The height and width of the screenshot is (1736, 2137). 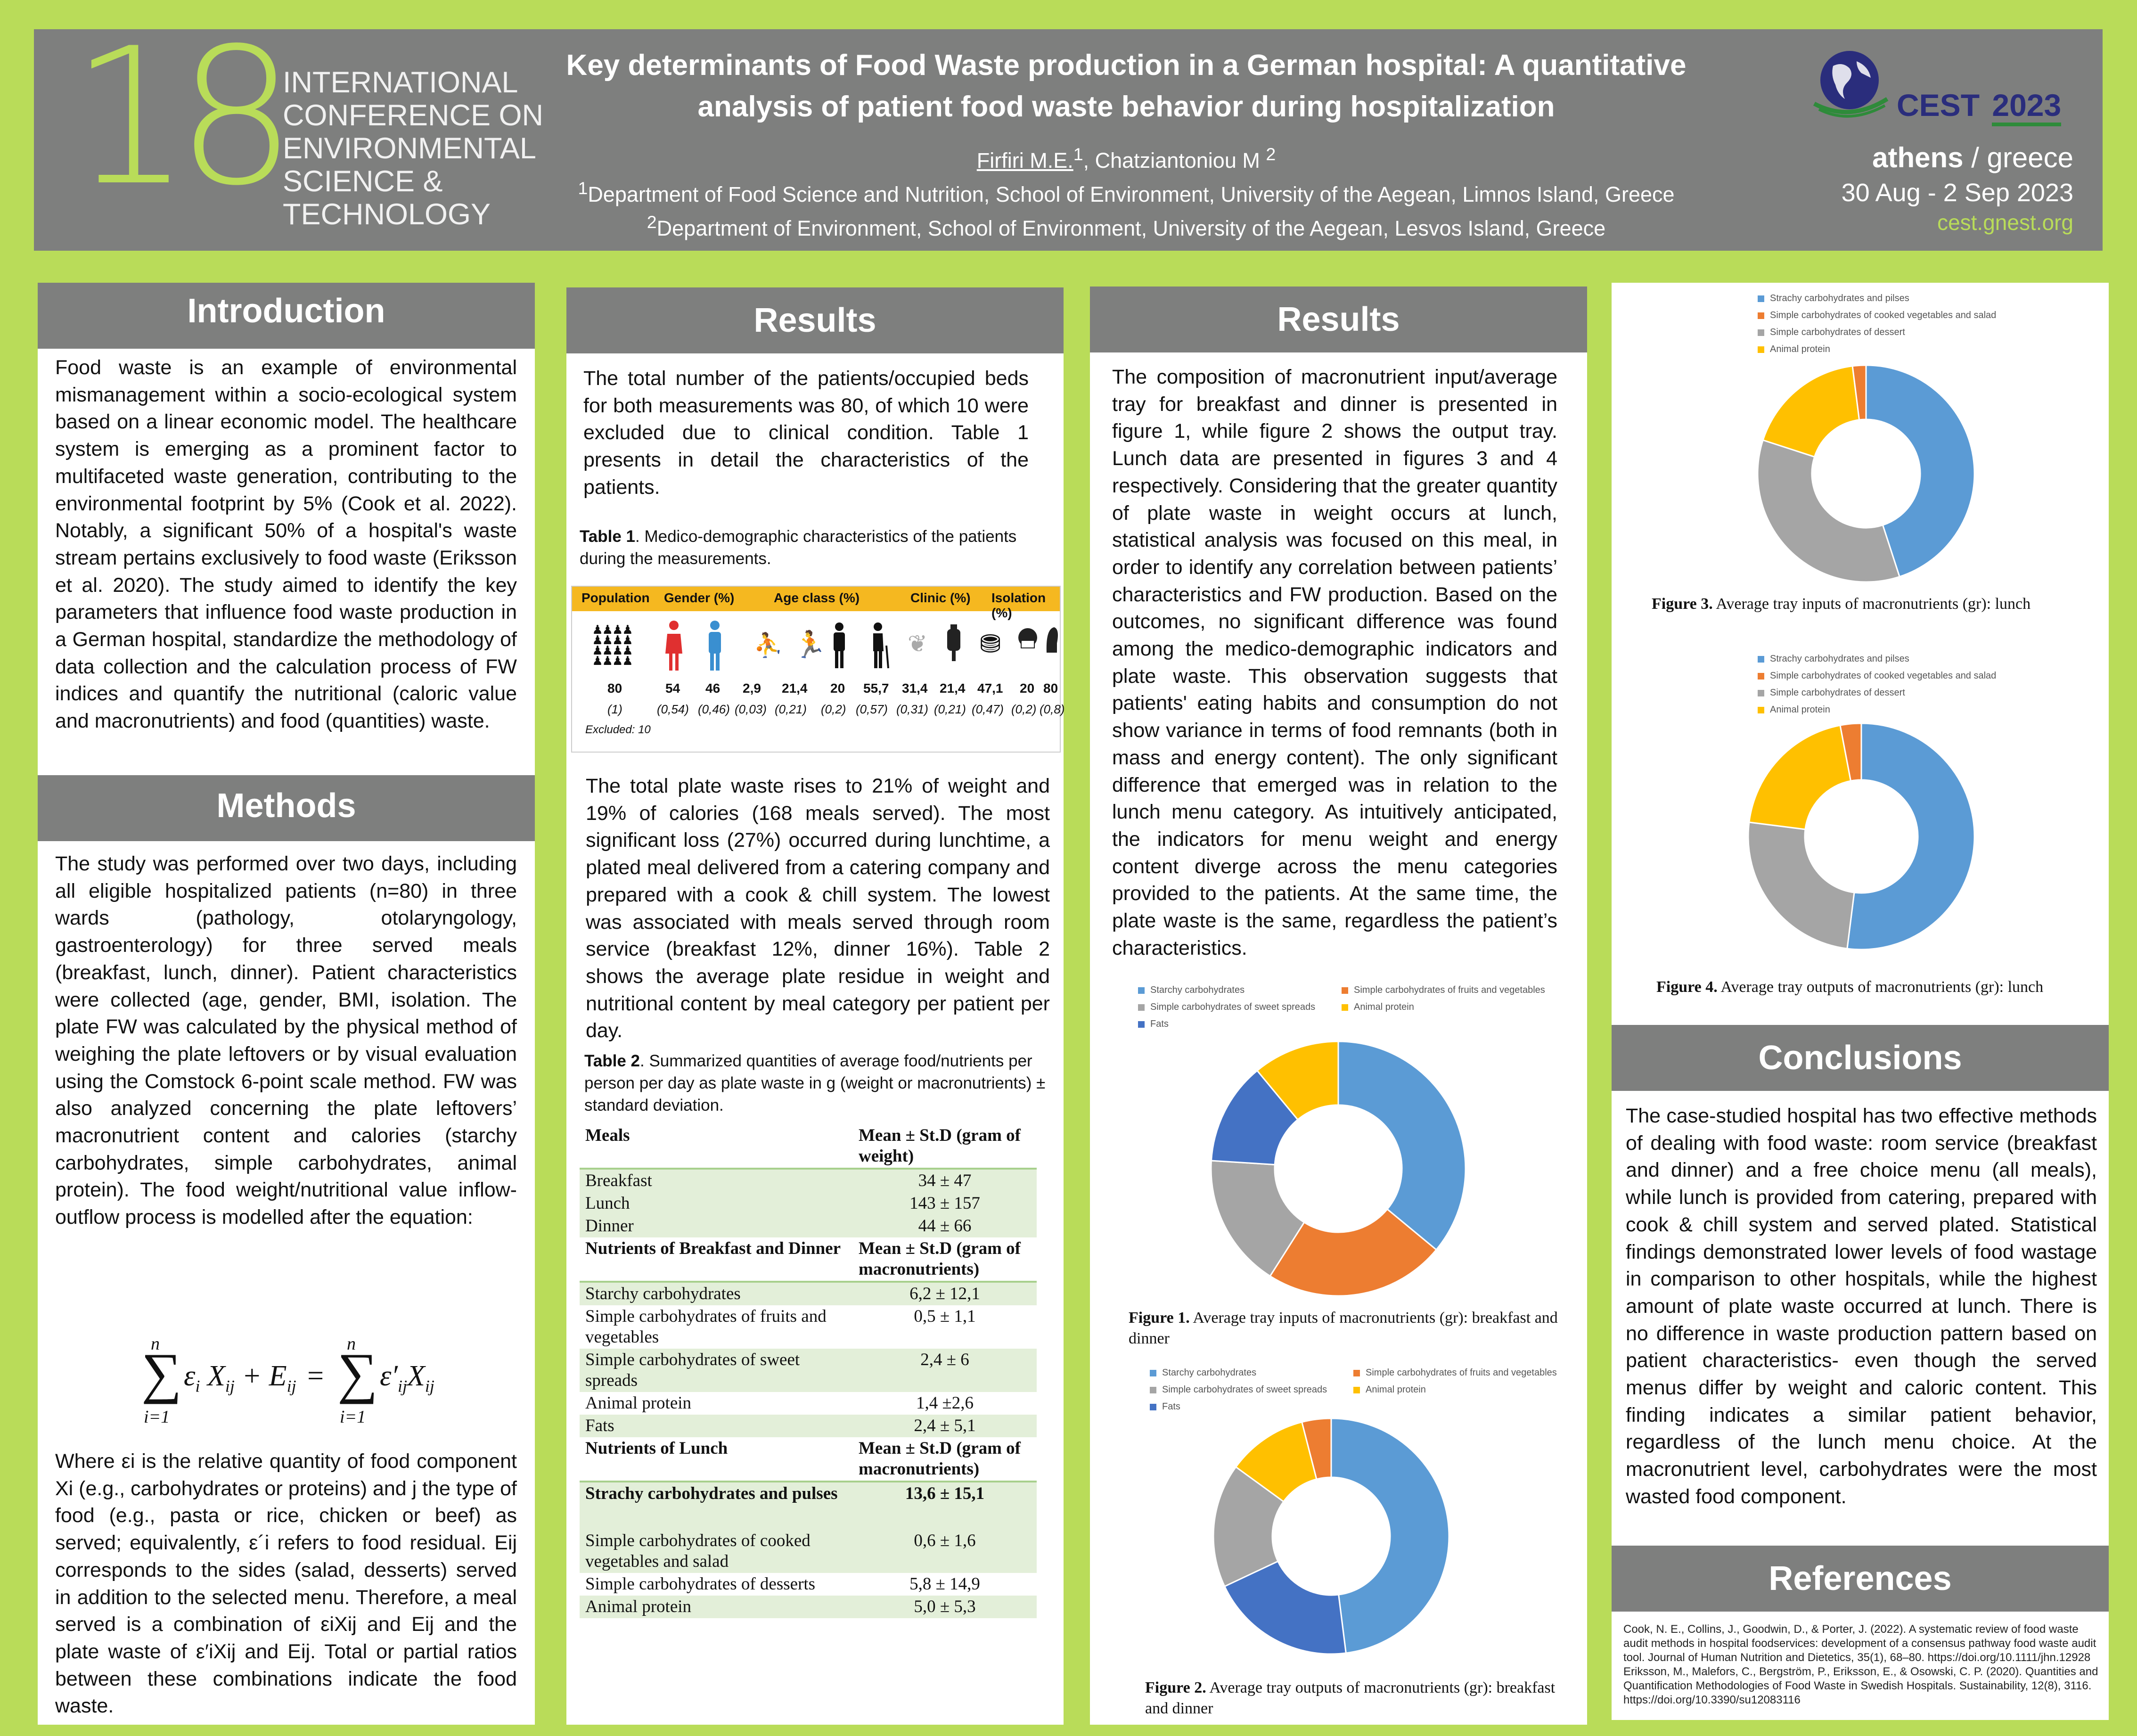 What do you see at coordinates (699, 597) in the screenshot?
I see `table1-header: Gender (%)` at bounding box center [699, 597].